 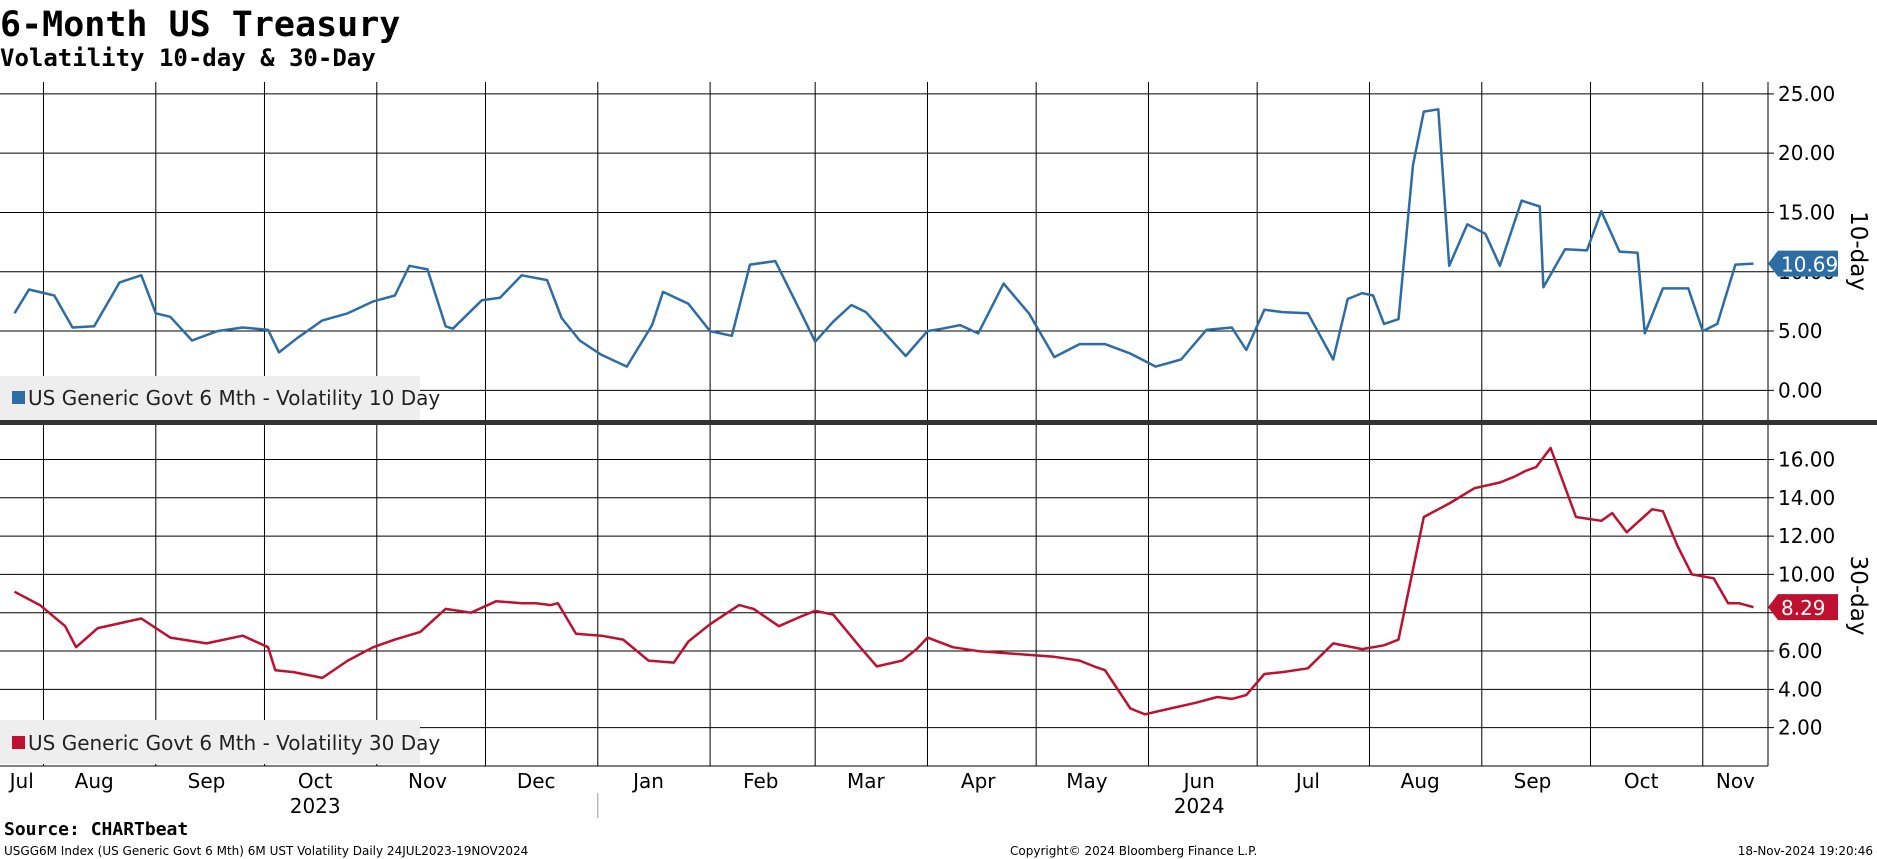 What do you see at coordinates (1800, 390) in the screenshot?
I see `10-day-ytick-label-5: 0.00` at bounding box center [1800, 390].